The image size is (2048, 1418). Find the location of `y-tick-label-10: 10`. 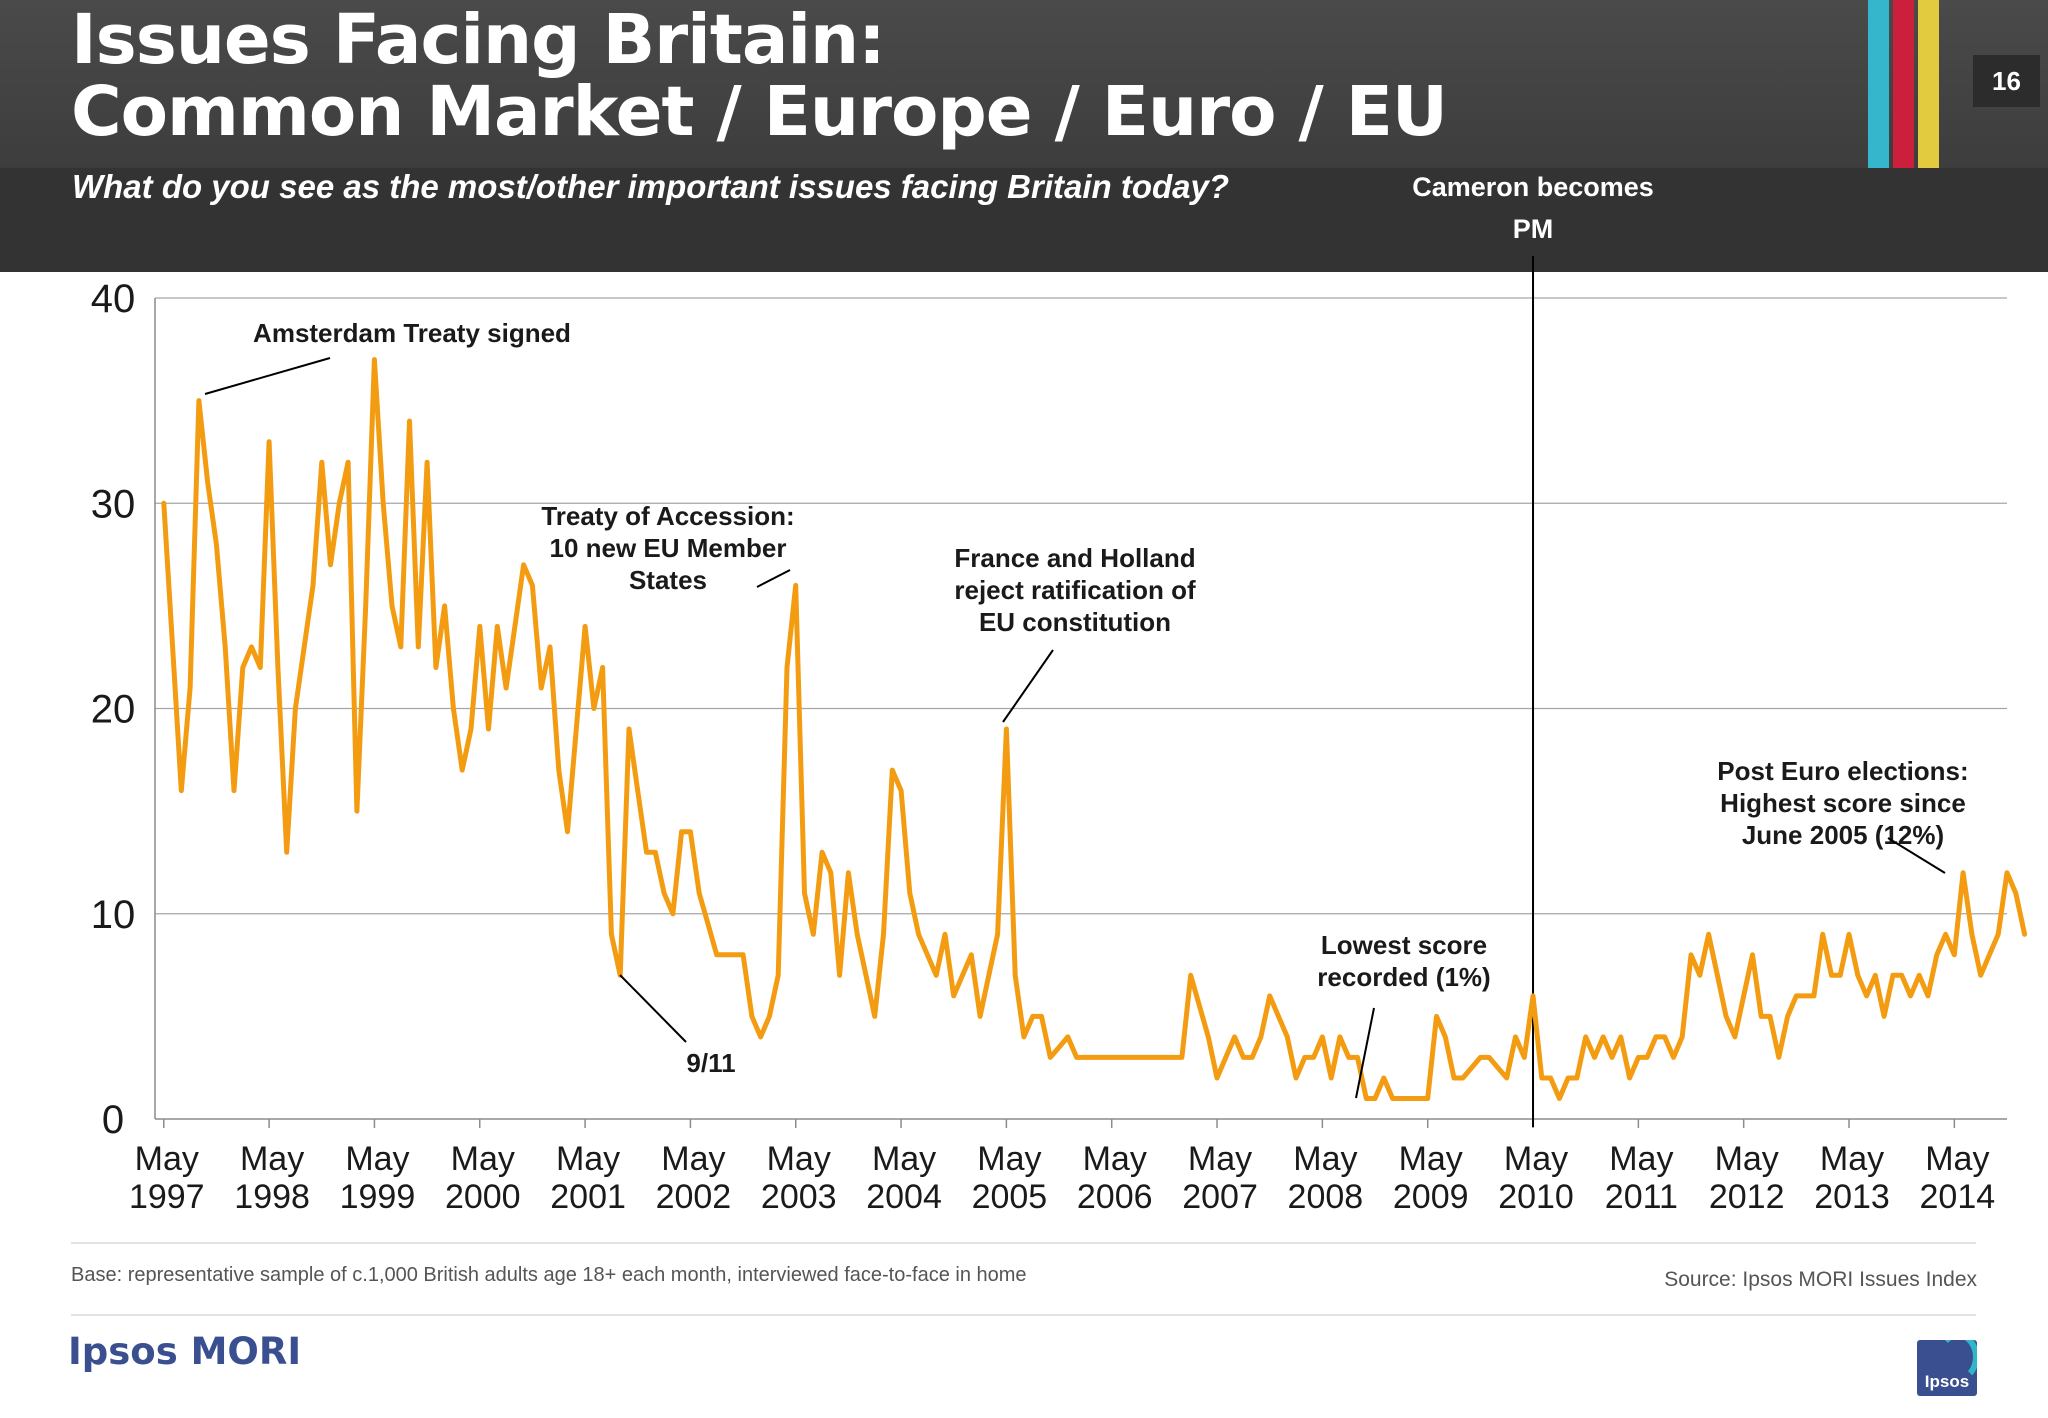

y-tick-label-10: 10 is located at coordinates (113, 915).